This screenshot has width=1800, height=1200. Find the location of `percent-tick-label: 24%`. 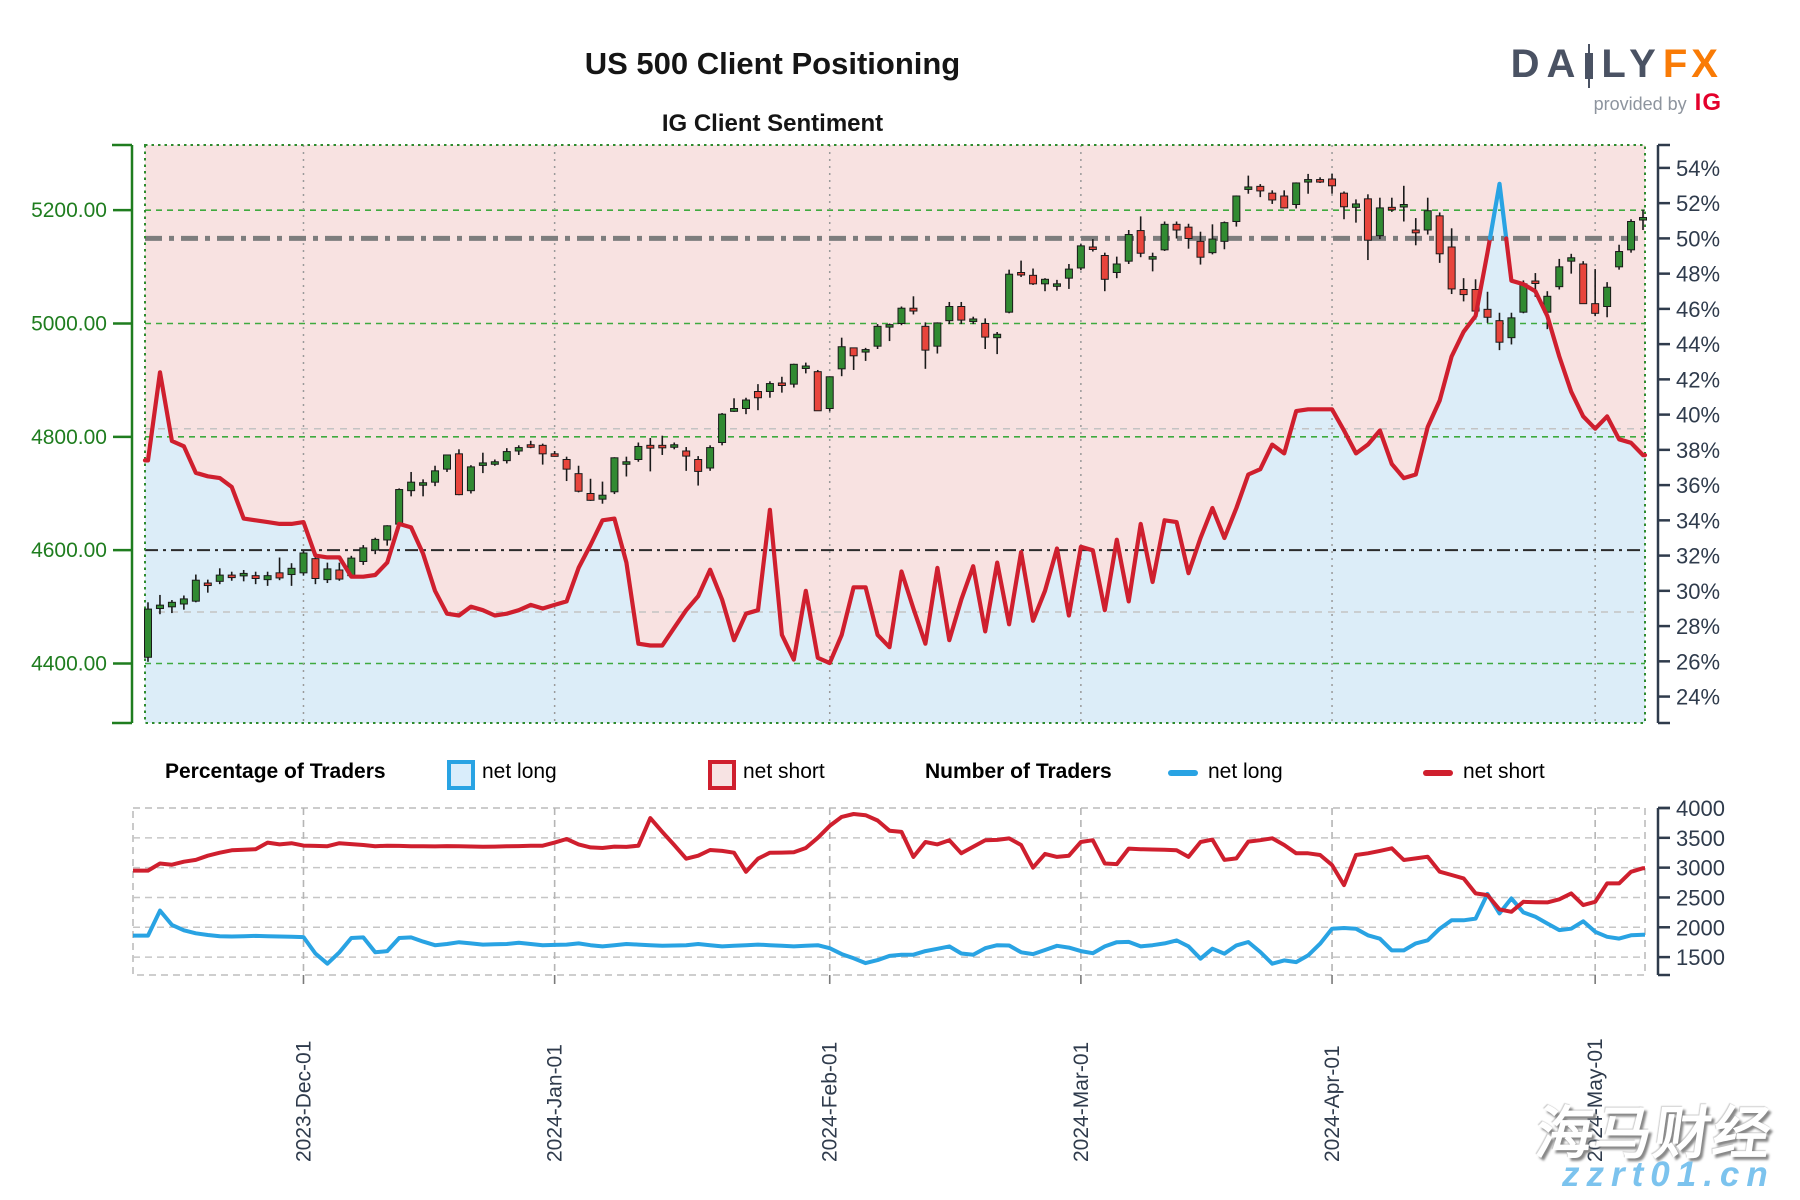

percent-tick-label: 24% is located at coordinates (1698, 697).